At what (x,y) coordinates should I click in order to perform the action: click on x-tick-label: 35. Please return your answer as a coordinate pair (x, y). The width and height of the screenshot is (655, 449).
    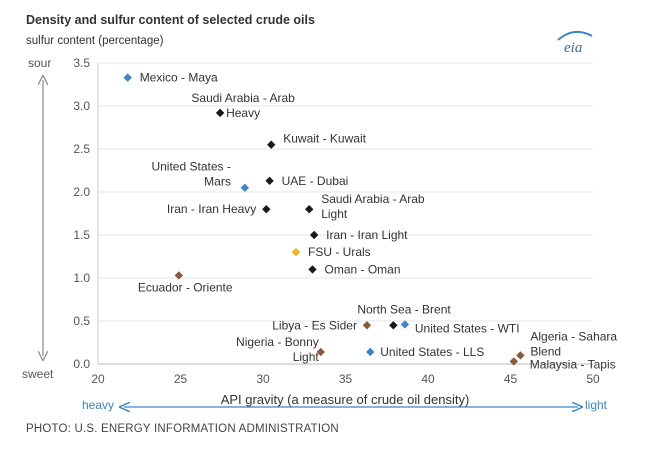
    Looking at the image, I should click on (346, 379).